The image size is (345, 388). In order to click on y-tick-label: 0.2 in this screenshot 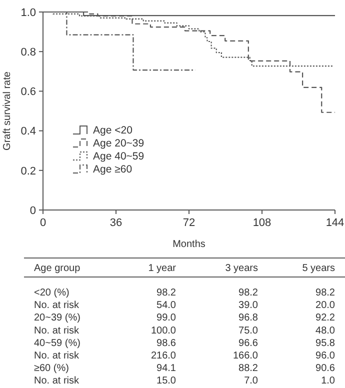, I will do `click(28, 171)`.